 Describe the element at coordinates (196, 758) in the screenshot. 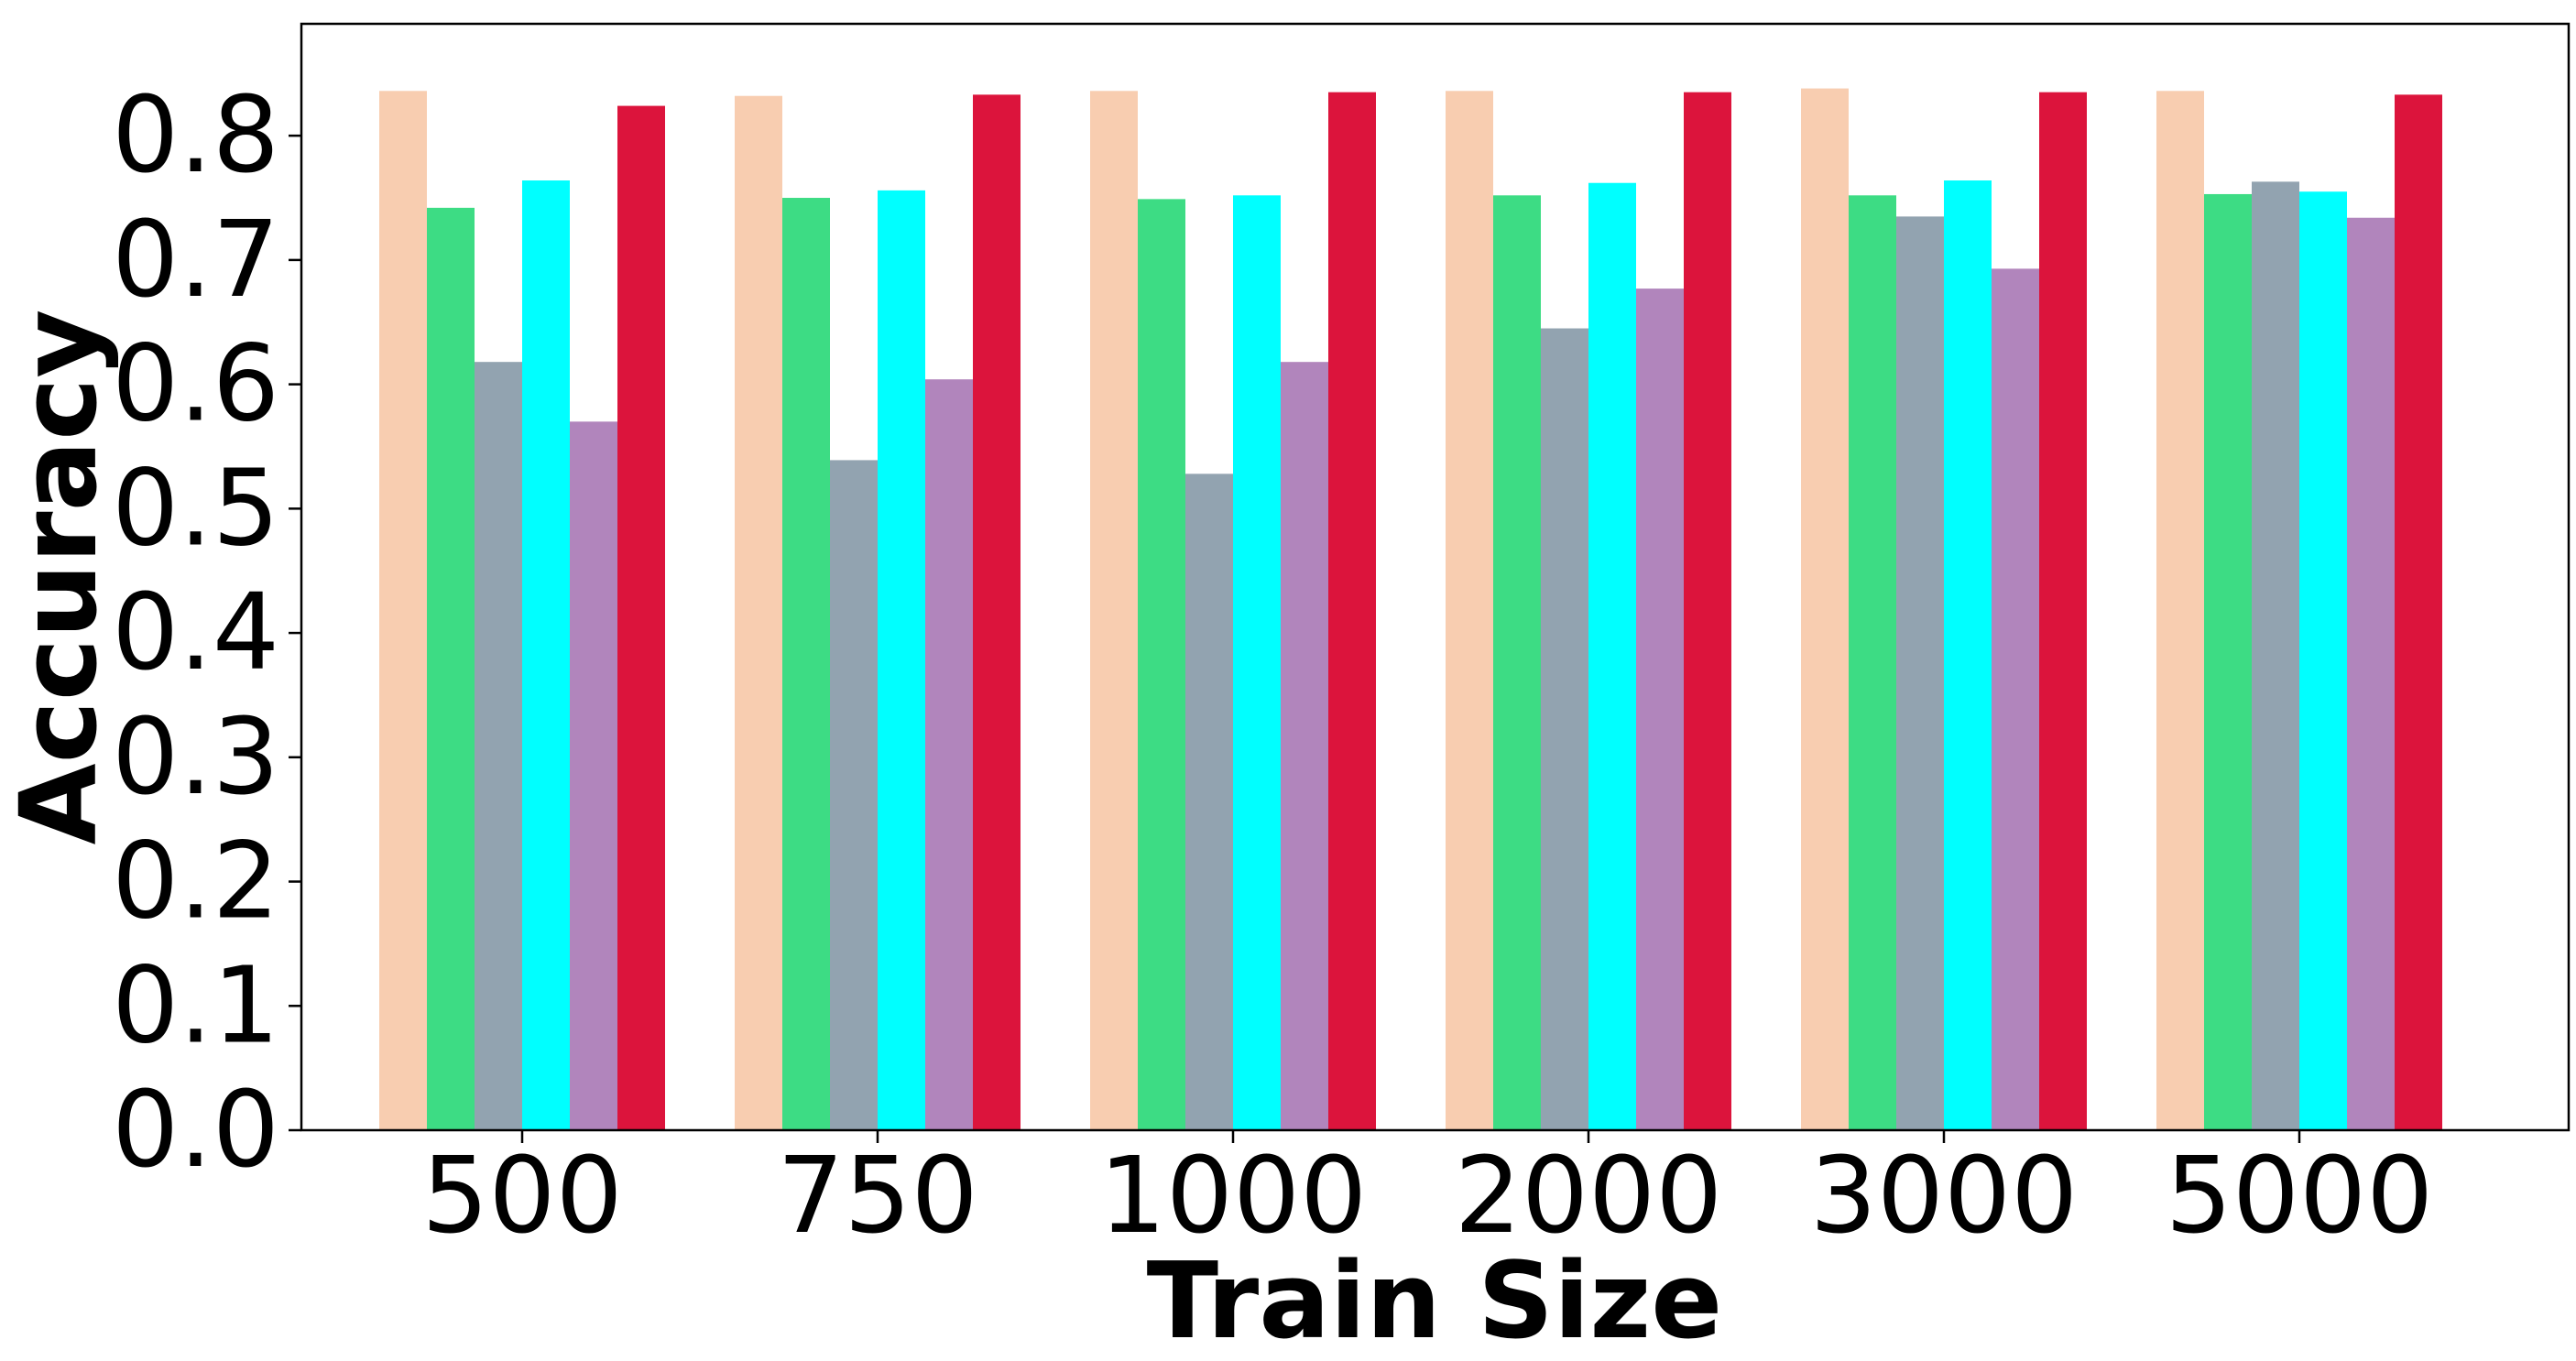

I see `y-tick-label: 0.3` at that location.